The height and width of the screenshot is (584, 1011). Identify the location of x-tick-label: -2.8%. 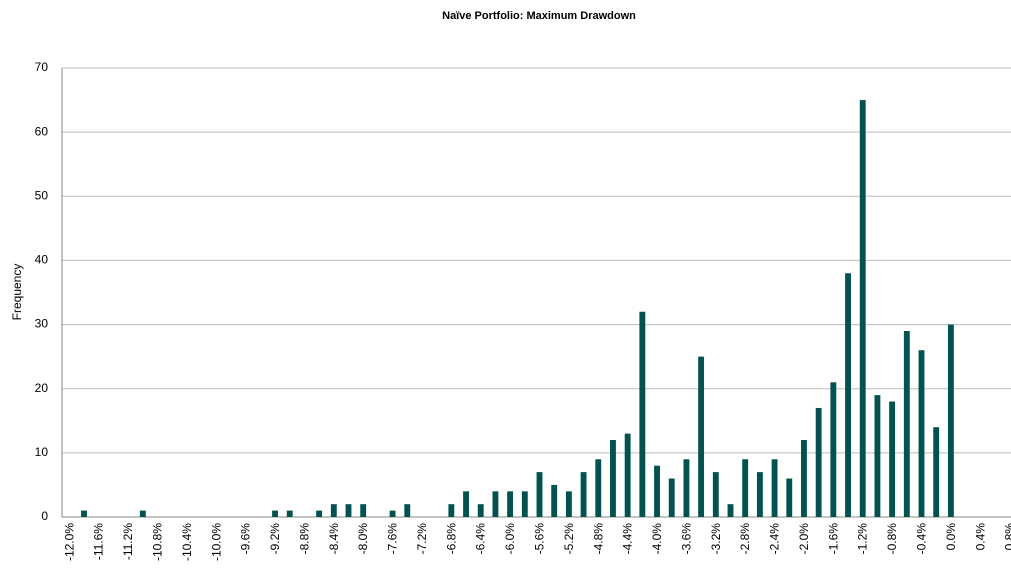
(745, 539).